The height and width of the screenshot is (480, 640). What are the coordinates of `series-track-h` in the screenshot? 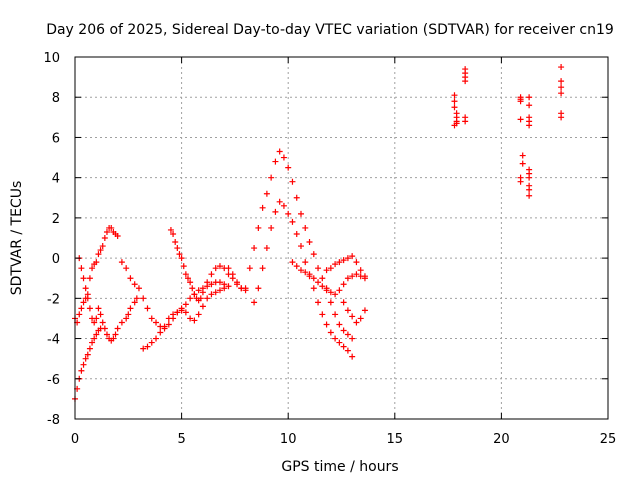 It's located at (303, 279).